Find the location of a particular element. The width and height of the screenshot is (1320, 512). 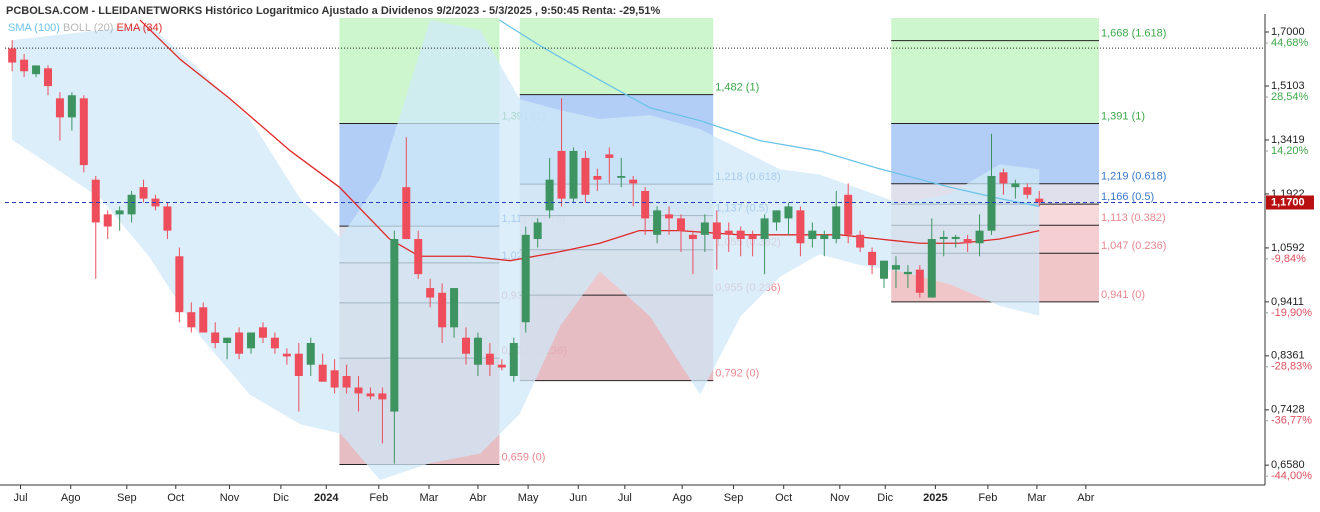

y-tick-label: 0,8361 is located at coordinates (1288, 356).